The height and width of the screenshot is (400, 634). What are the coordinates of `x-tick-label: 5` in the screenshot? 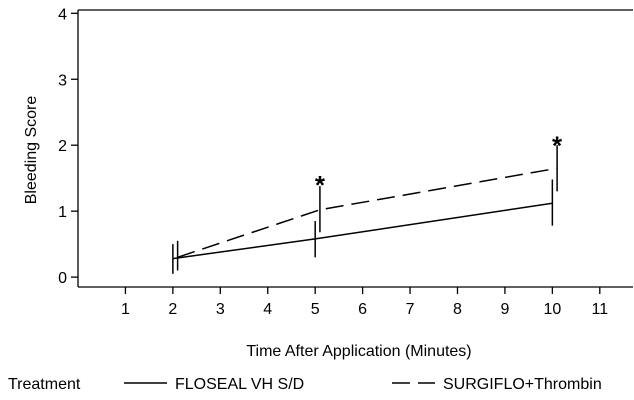 It's located at (315, 309).